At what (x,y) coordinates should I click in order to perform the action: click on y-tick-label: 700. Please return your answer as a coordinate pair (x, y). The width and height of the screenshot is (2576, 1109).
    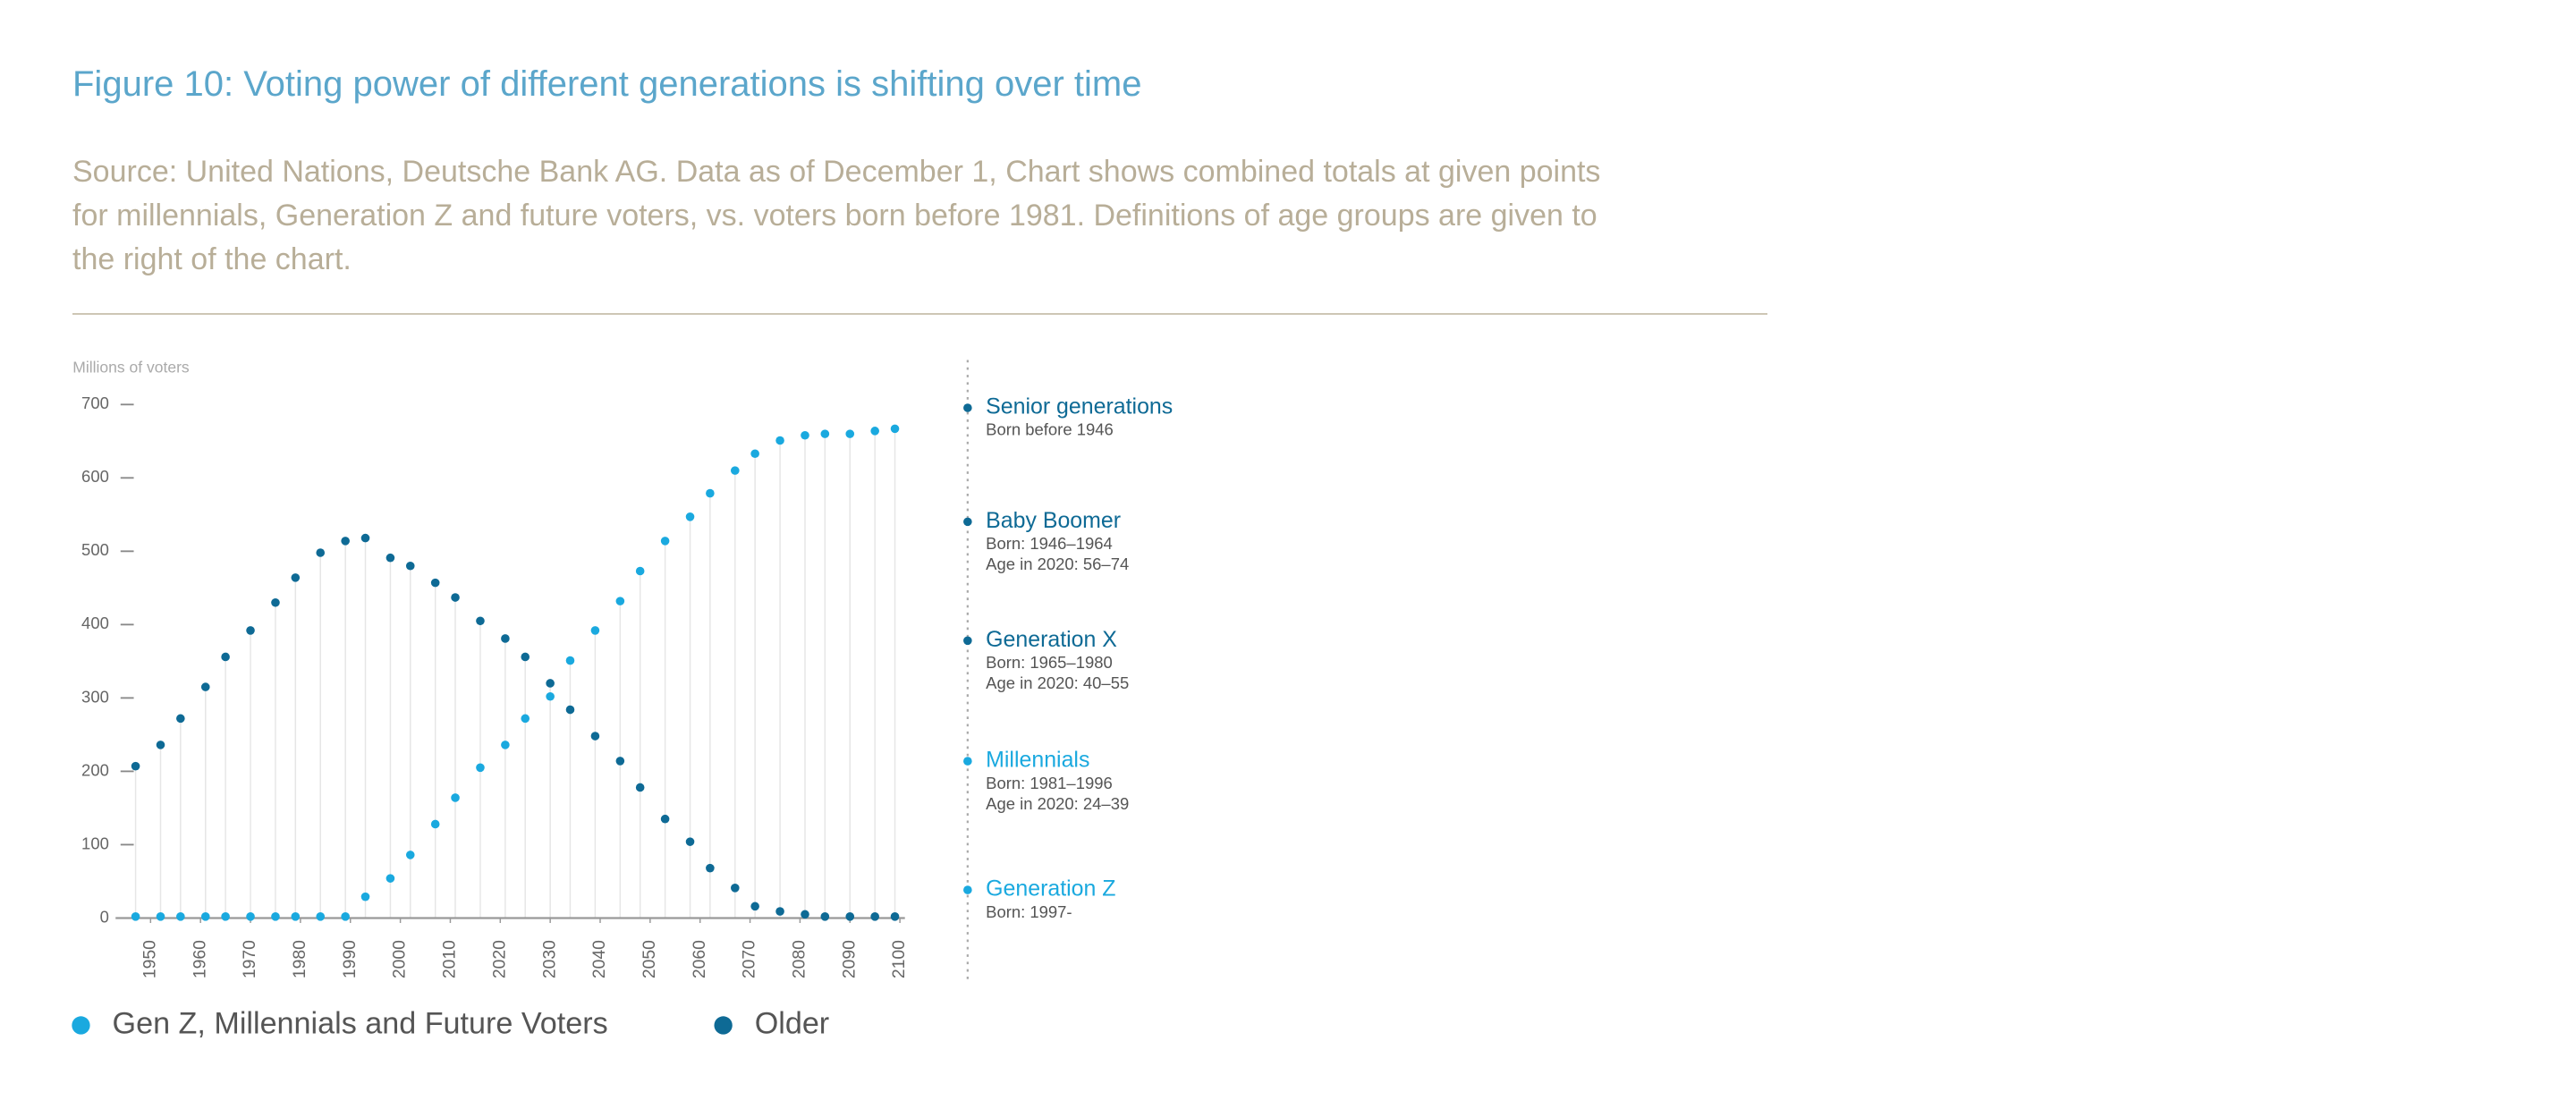
    Looking at the image, I should click on (95, 403).